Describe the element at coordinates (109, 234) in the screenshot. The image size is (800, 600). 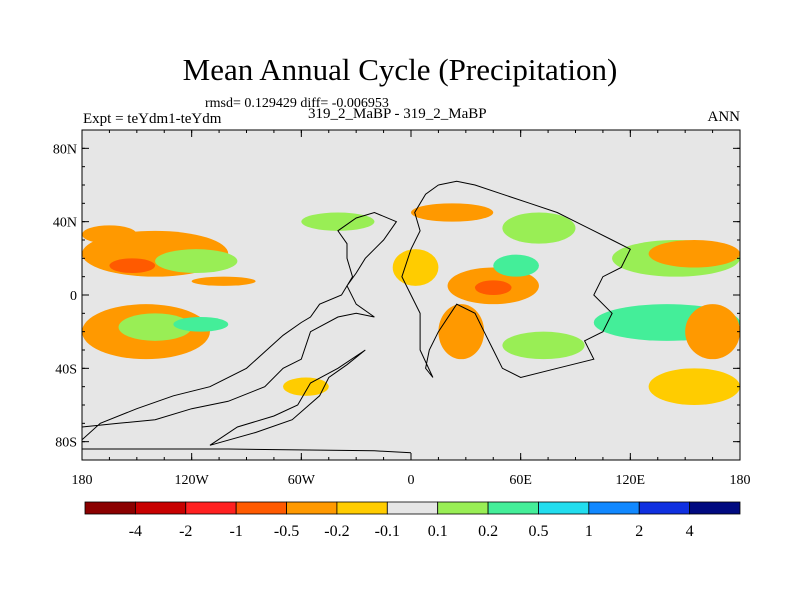
I see `anomaly-north-pacific-patch` at that location.